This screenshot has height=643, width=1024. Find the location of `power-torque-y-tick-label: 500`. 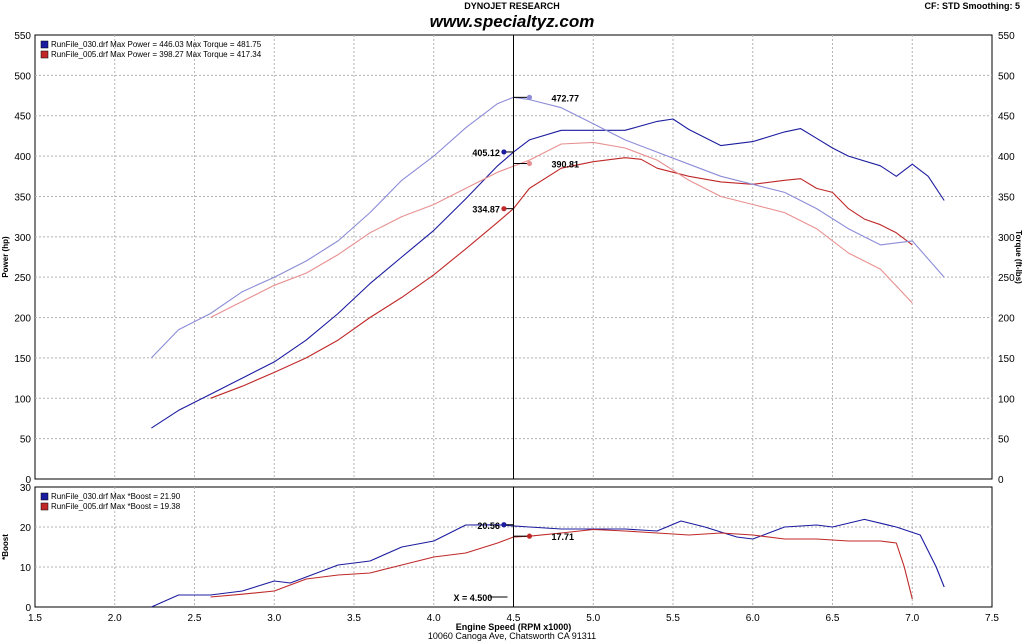

power-torque-y-tick-label: 500 is located at coordinates (22, 76).